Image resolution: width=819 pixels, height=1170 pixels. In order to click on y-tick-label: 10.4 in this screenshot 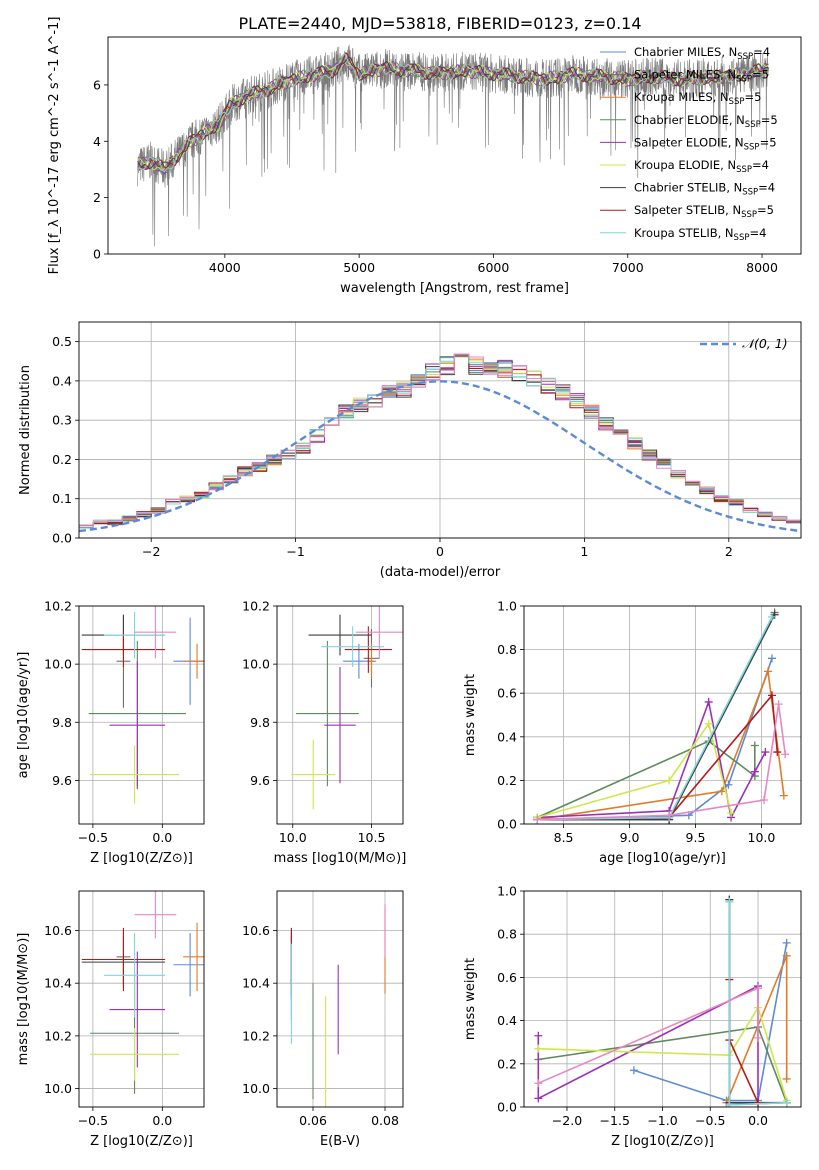, I will do `click(58, 983)`.